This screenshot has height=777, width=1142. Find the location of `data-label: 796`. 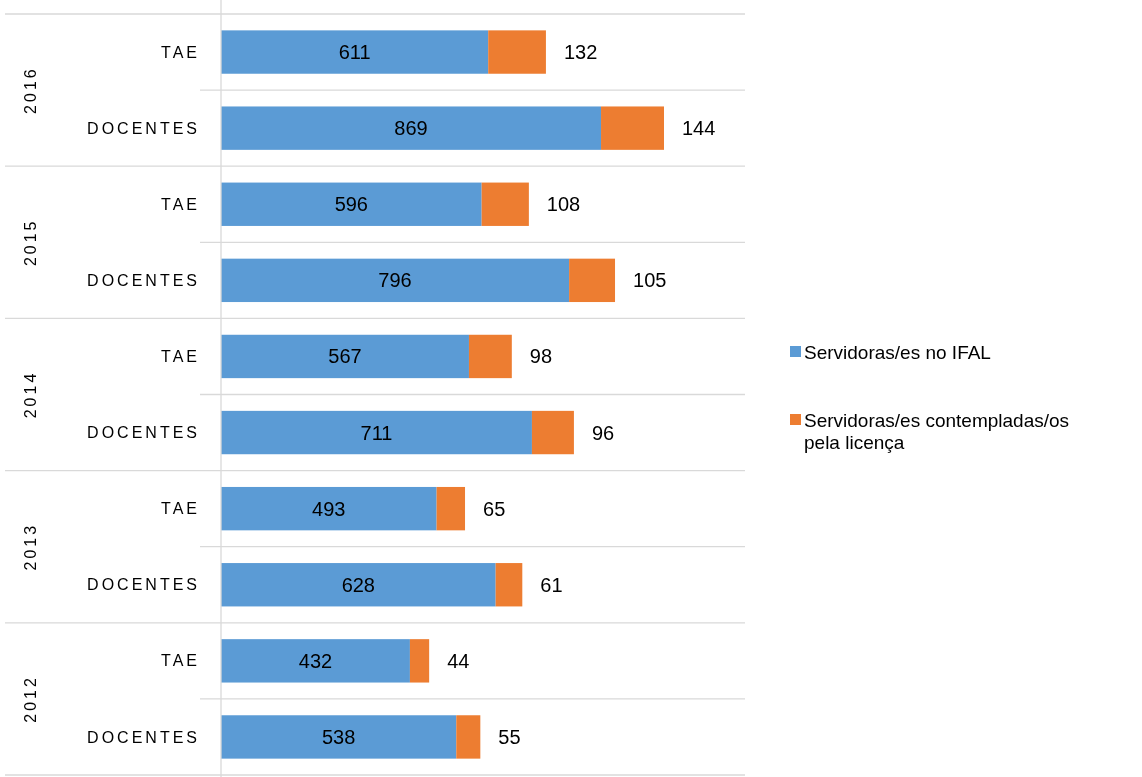

data-label: 796 is located at coordinates (395, 280).